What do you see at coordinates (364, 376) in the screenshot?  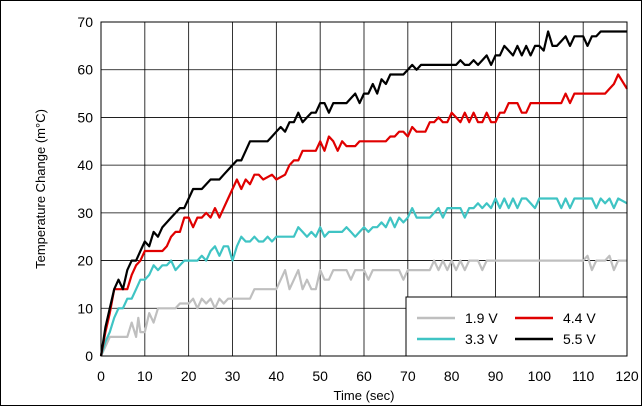 I see `x-tick-label: 60` at bounding box center [364, 376].